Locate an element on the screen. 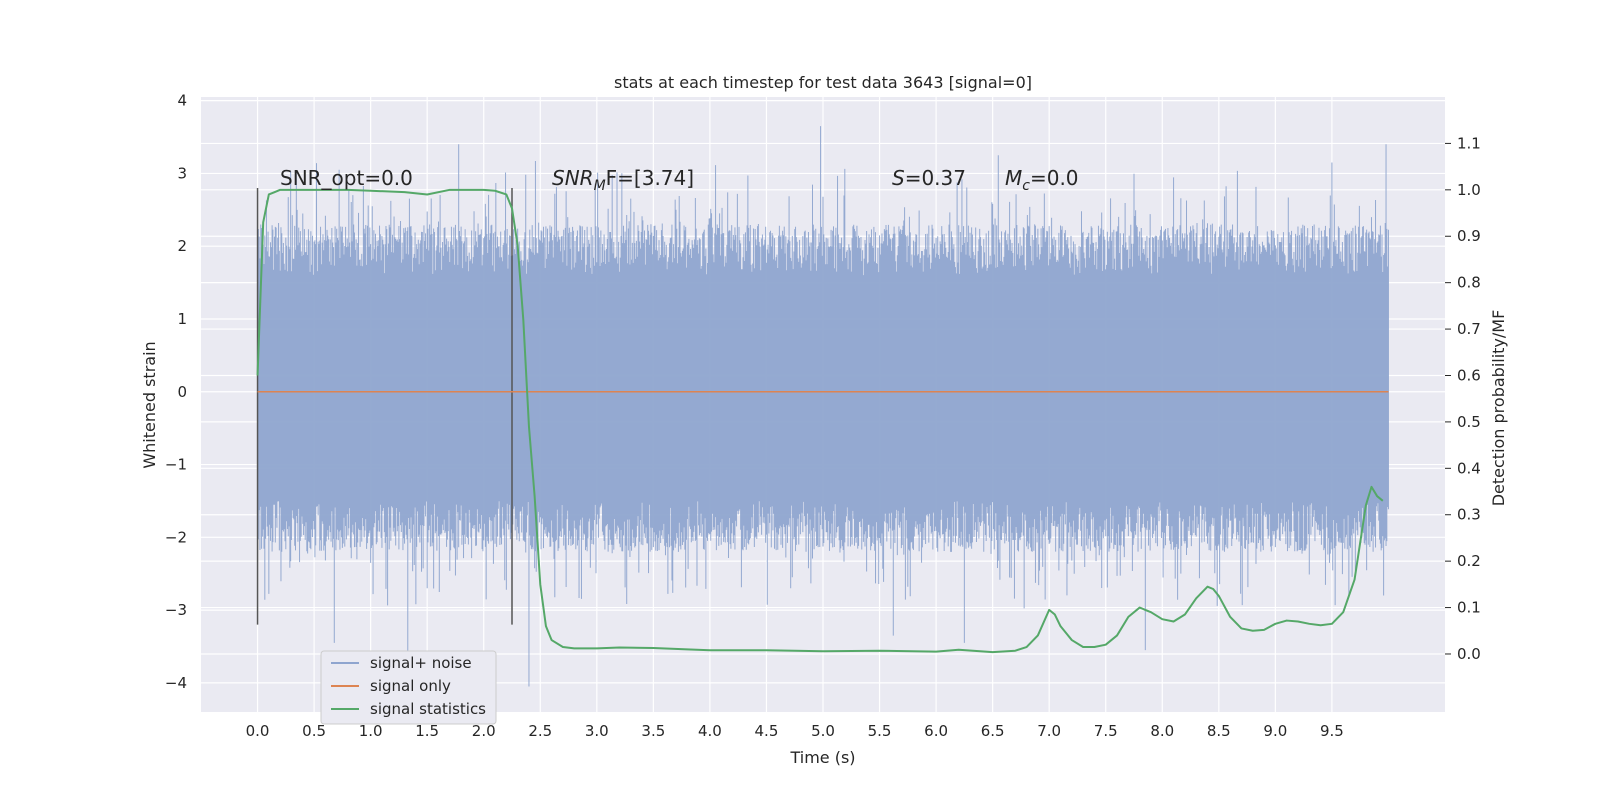 The width and height of the screenshot is (1600, 800). x-tick-label: 4.5 is located at coordinates (767, 731).